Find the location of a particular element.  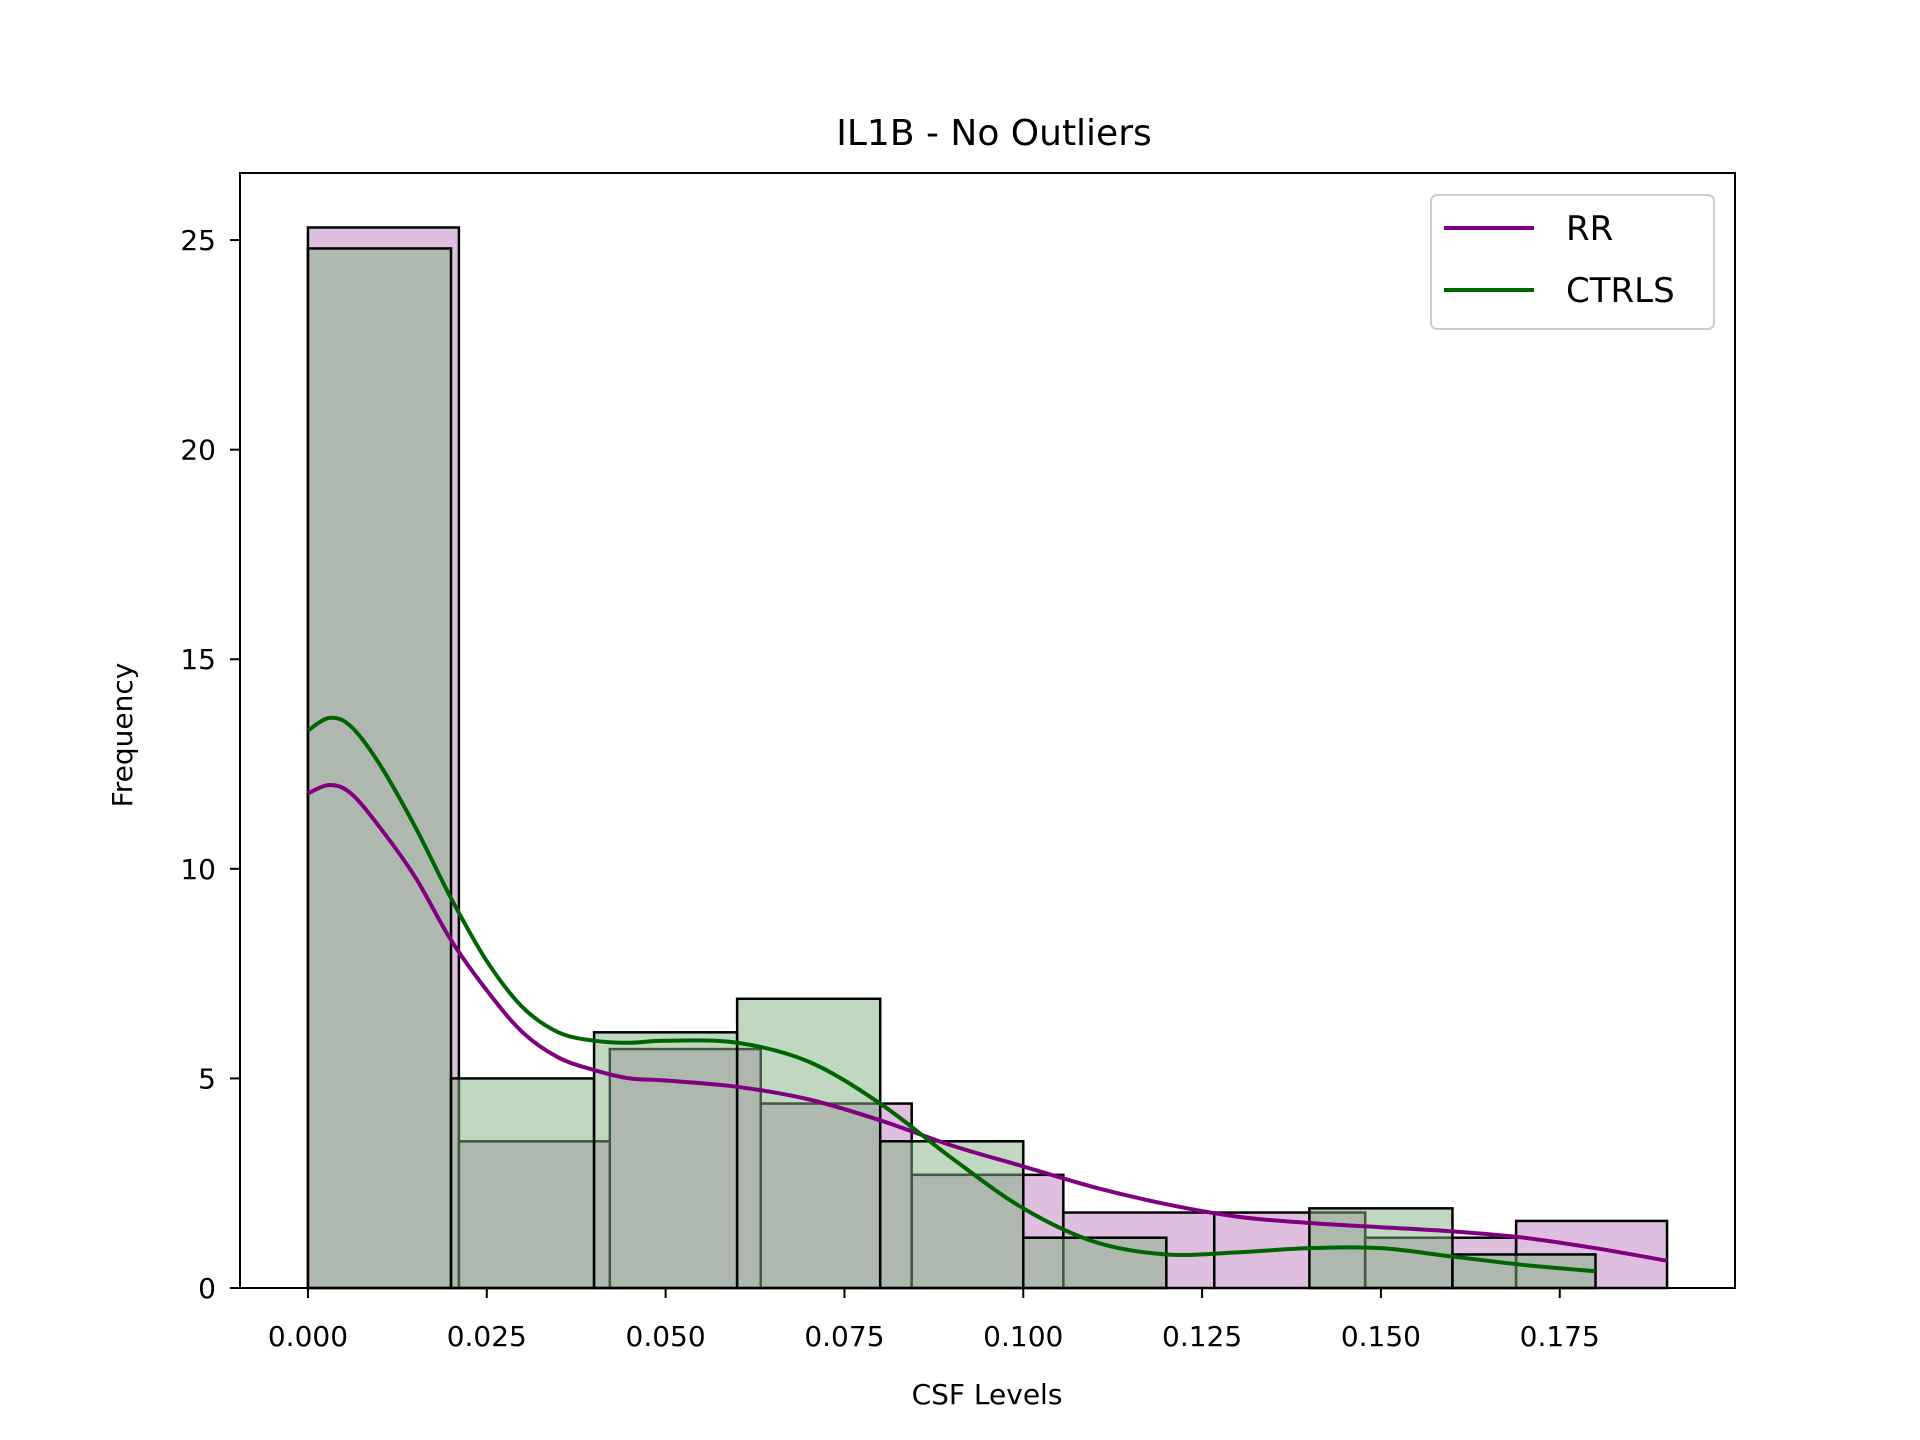

y-tick-label: 15 is located at coordinates (198, 659).